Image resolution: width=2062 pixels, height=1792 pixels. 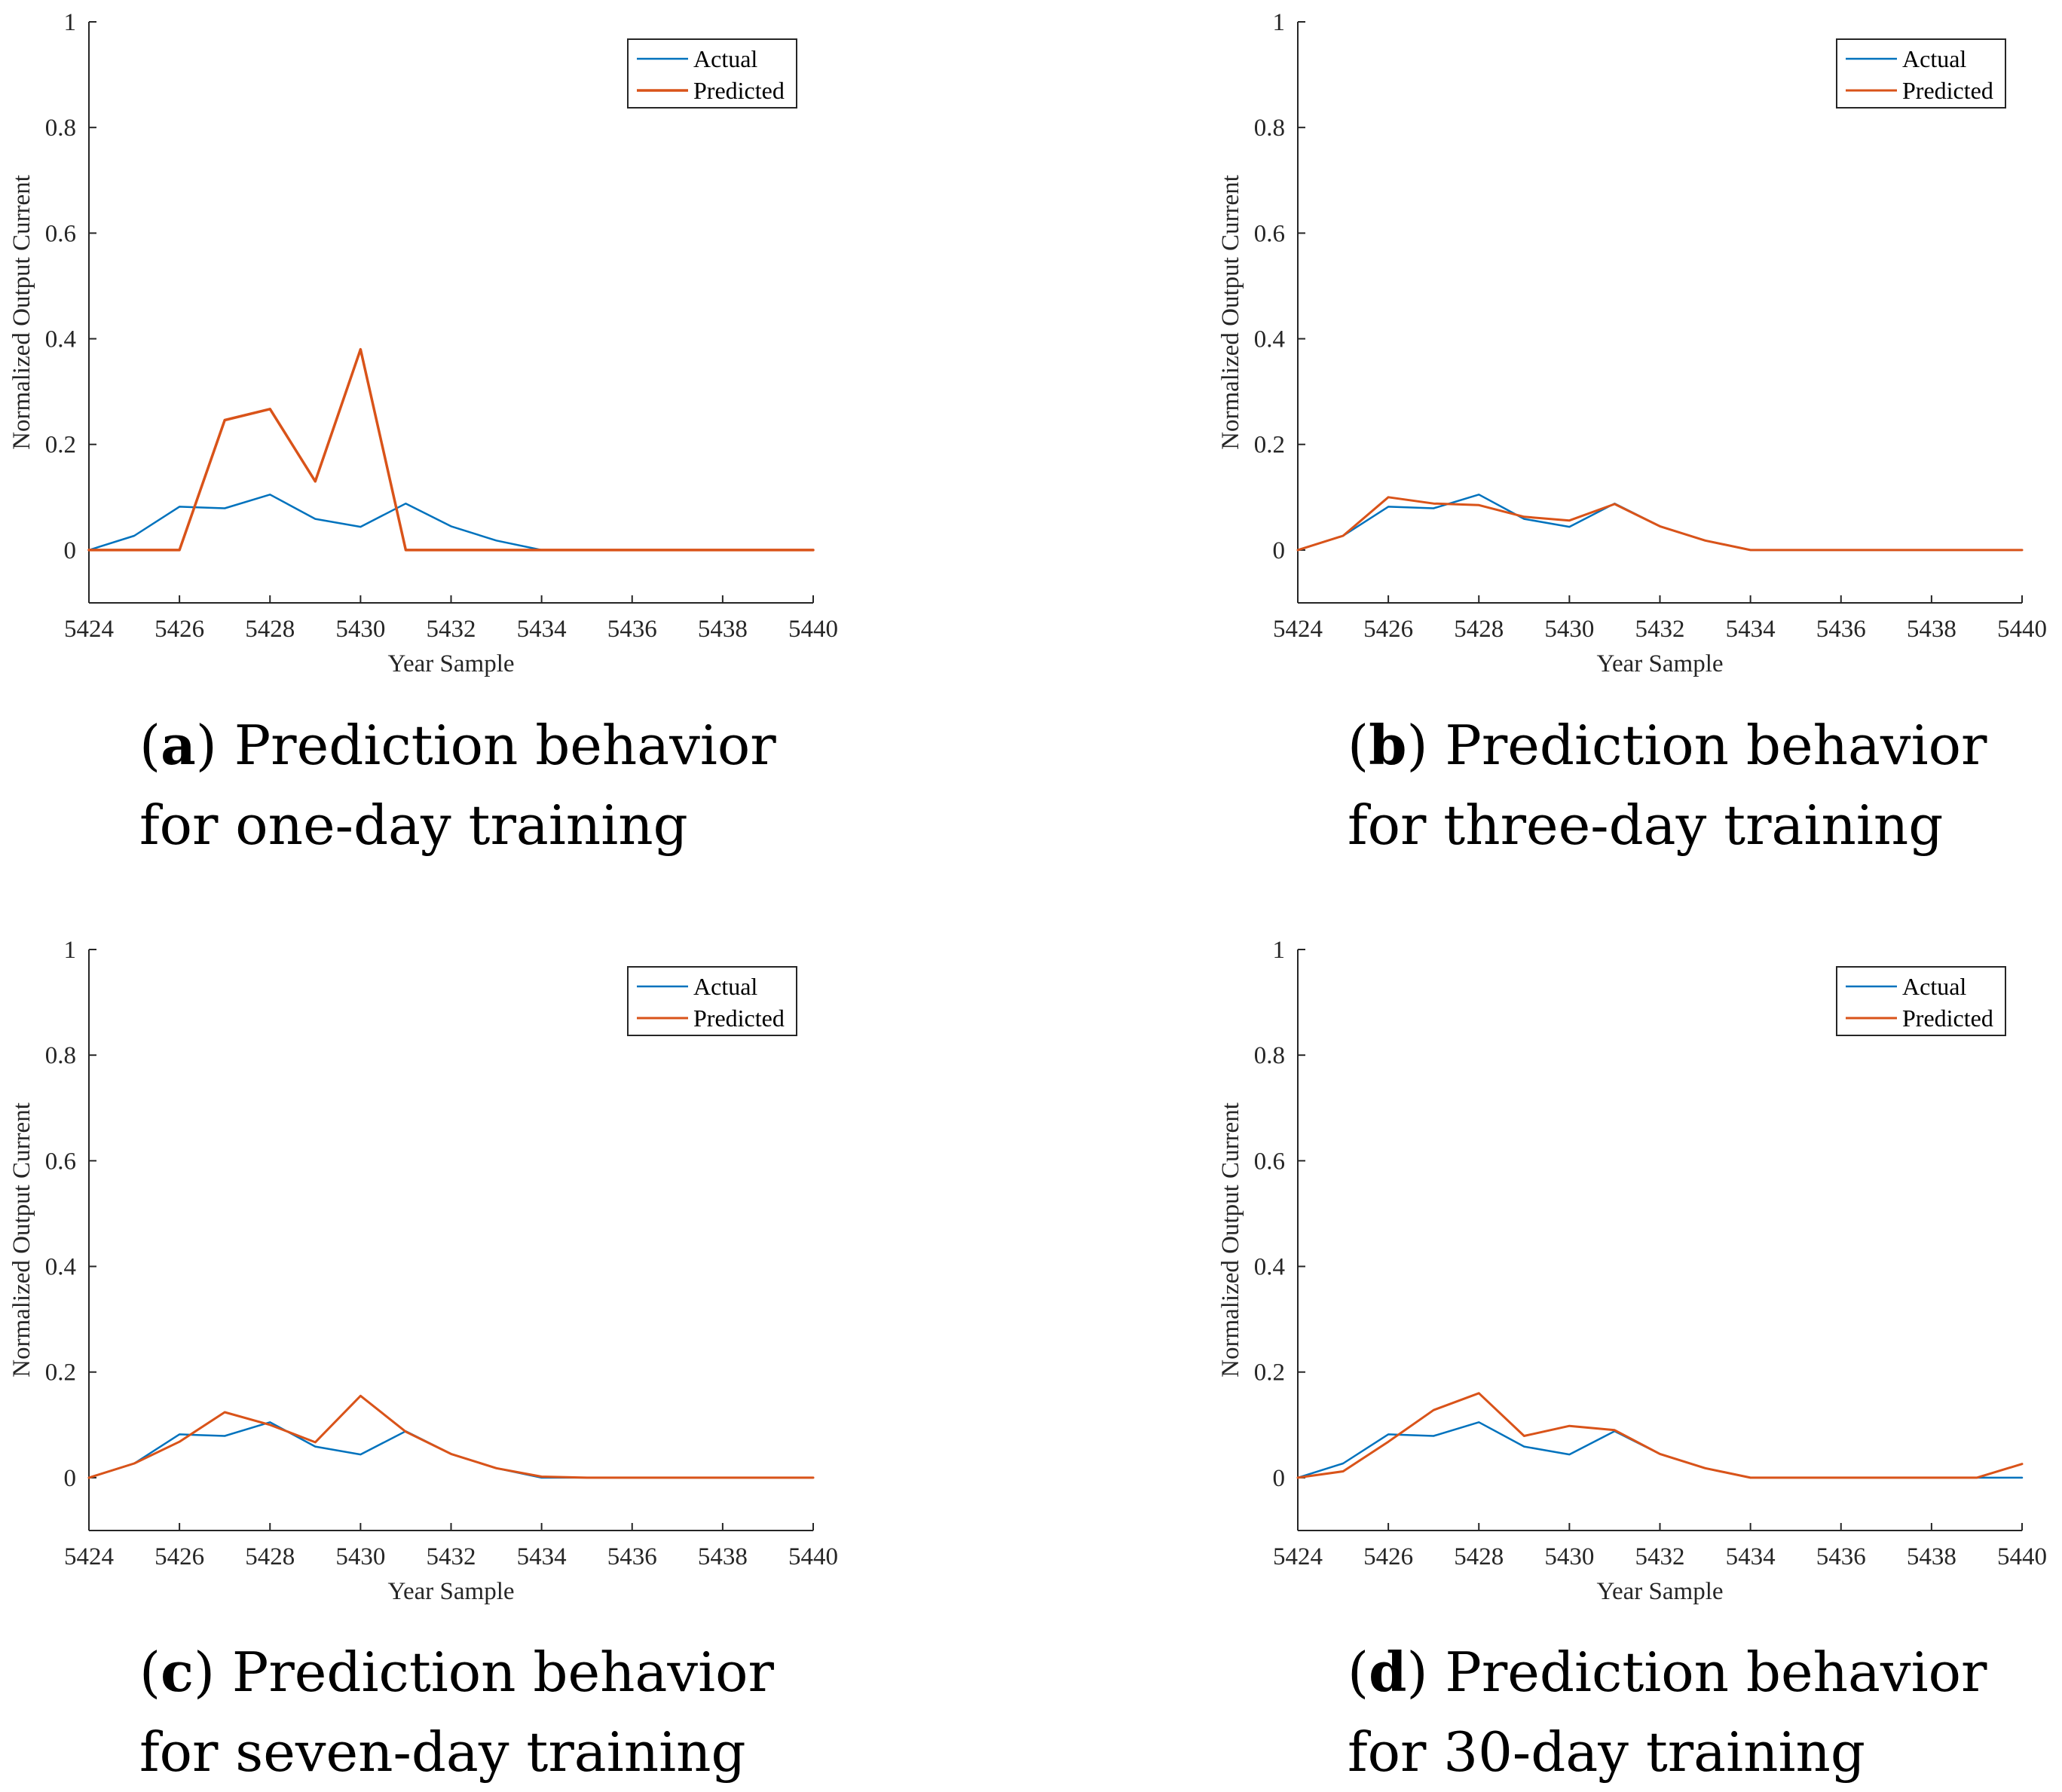 I want to click on caption-line2: for seven-day training, so click(x=442, y=1752).